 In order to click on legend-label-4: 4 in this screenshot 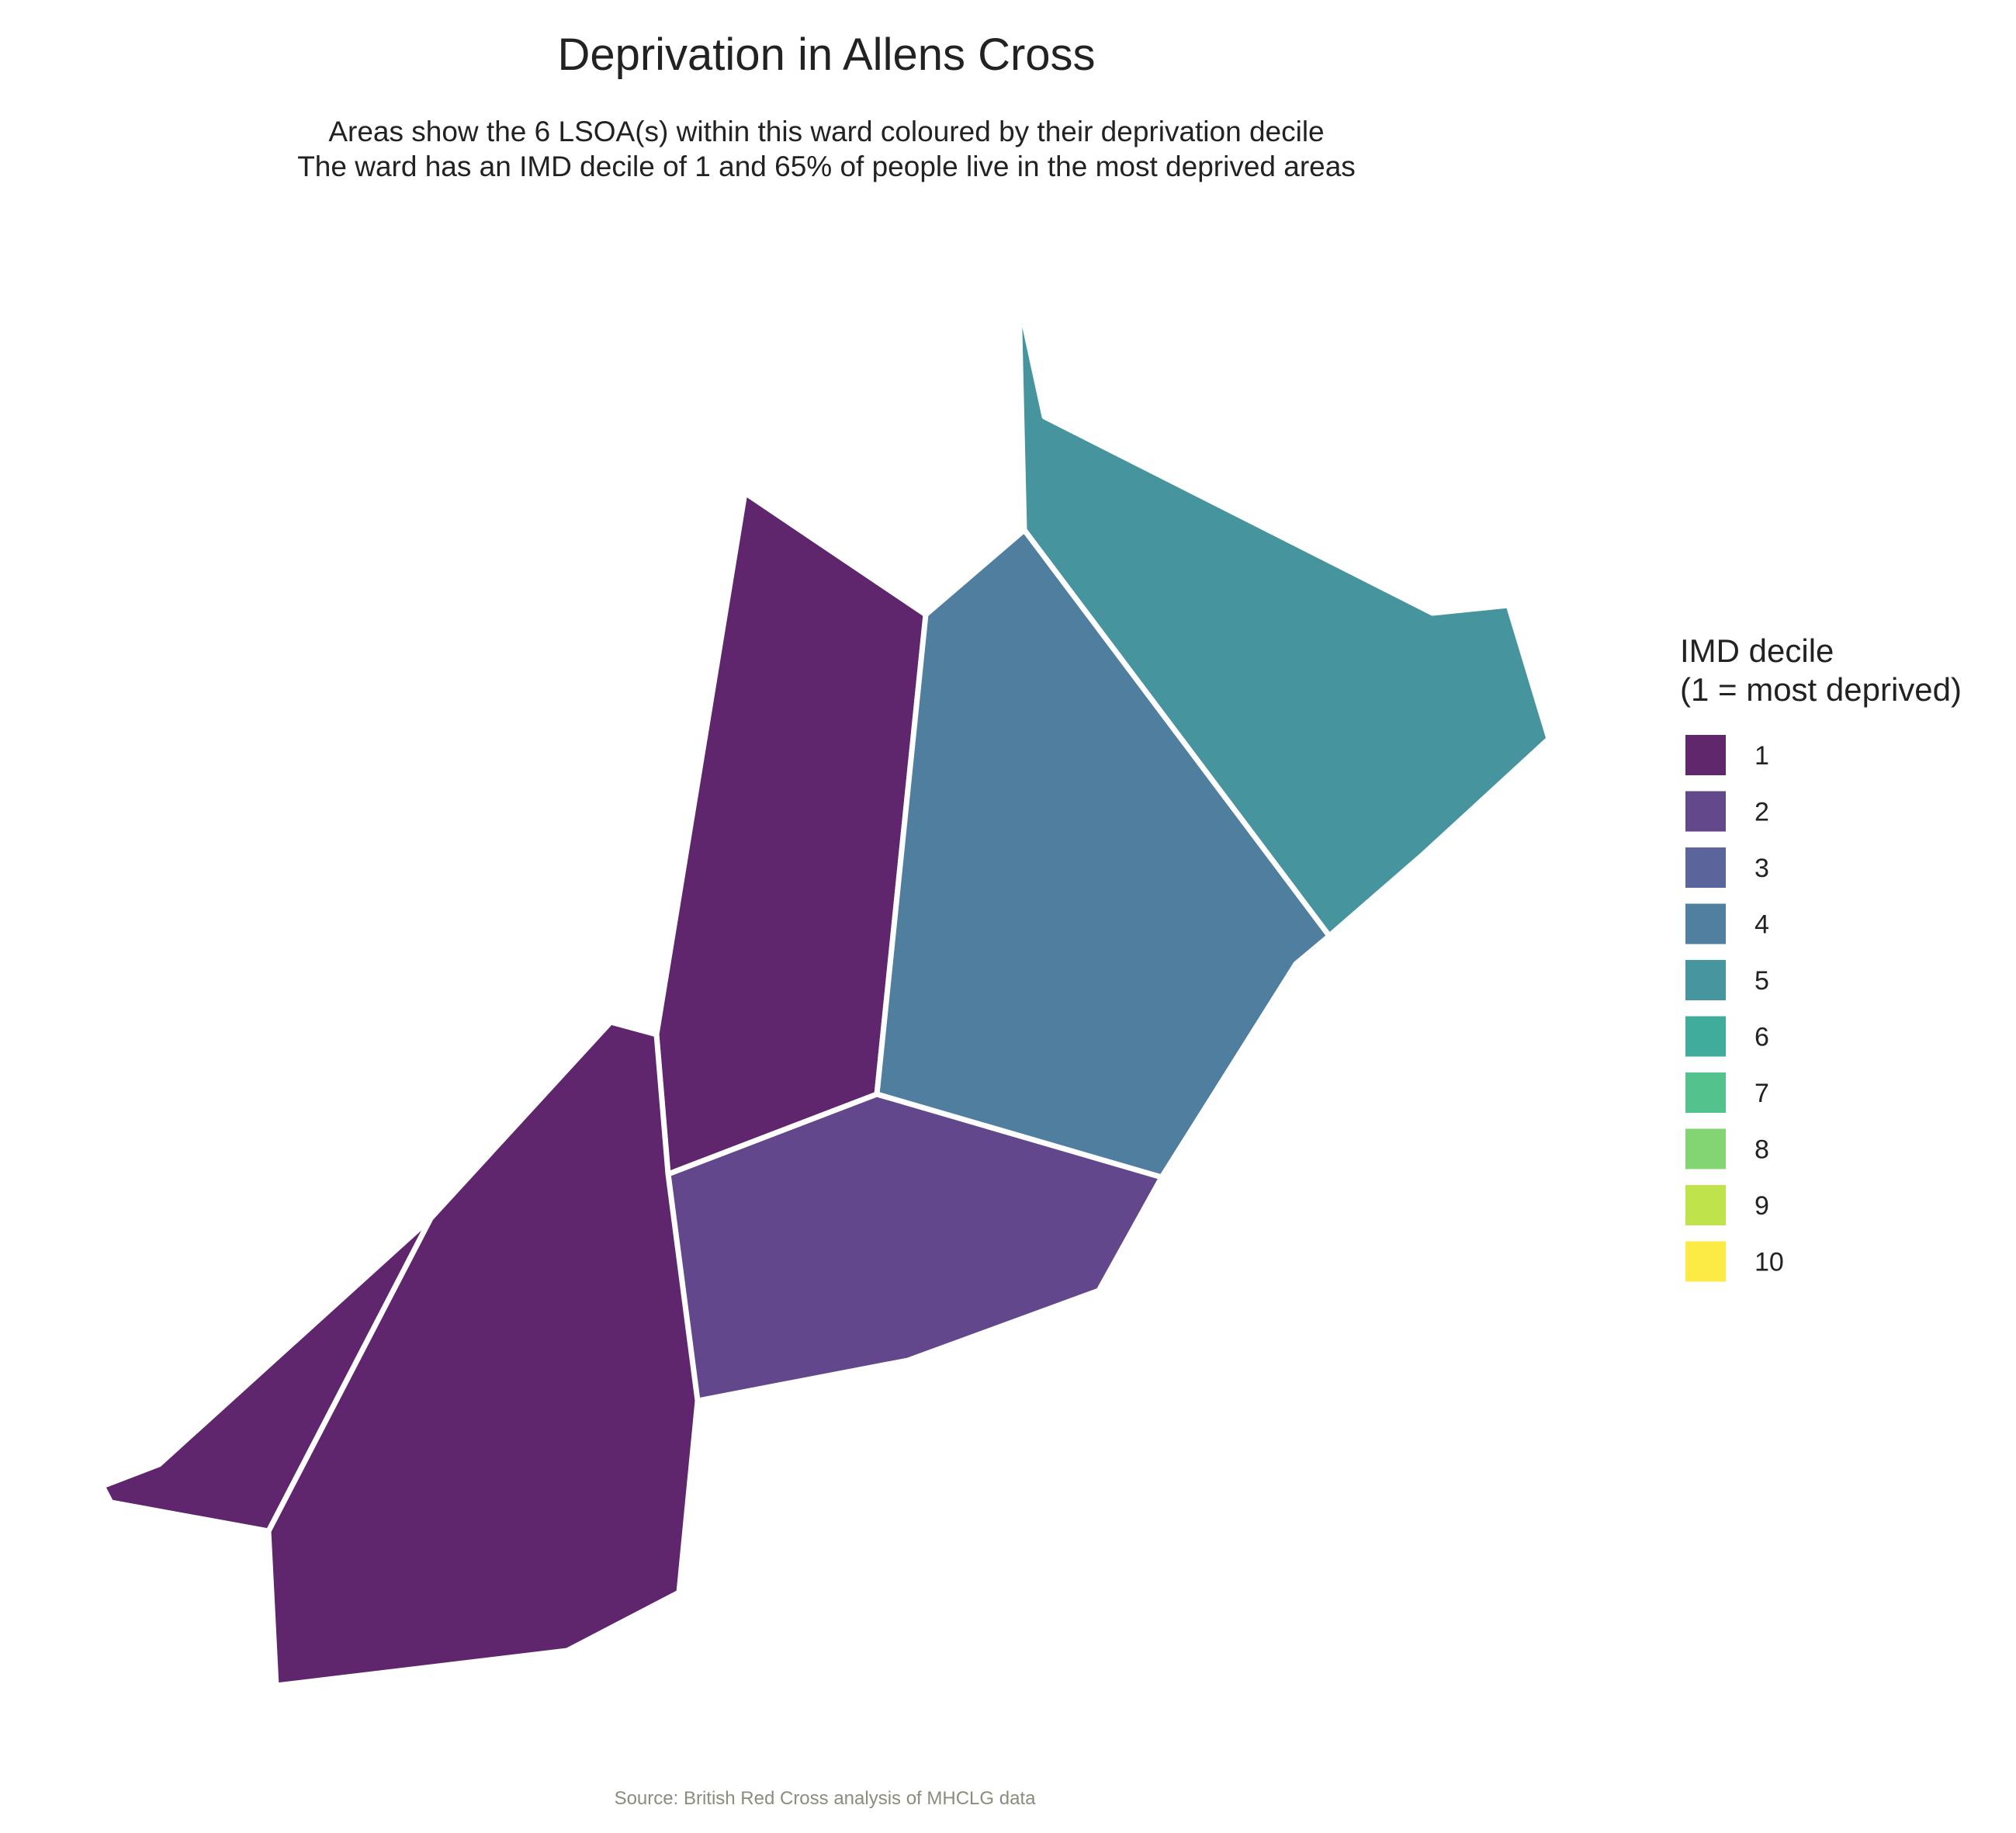, I will do `click(1762, 925)`.